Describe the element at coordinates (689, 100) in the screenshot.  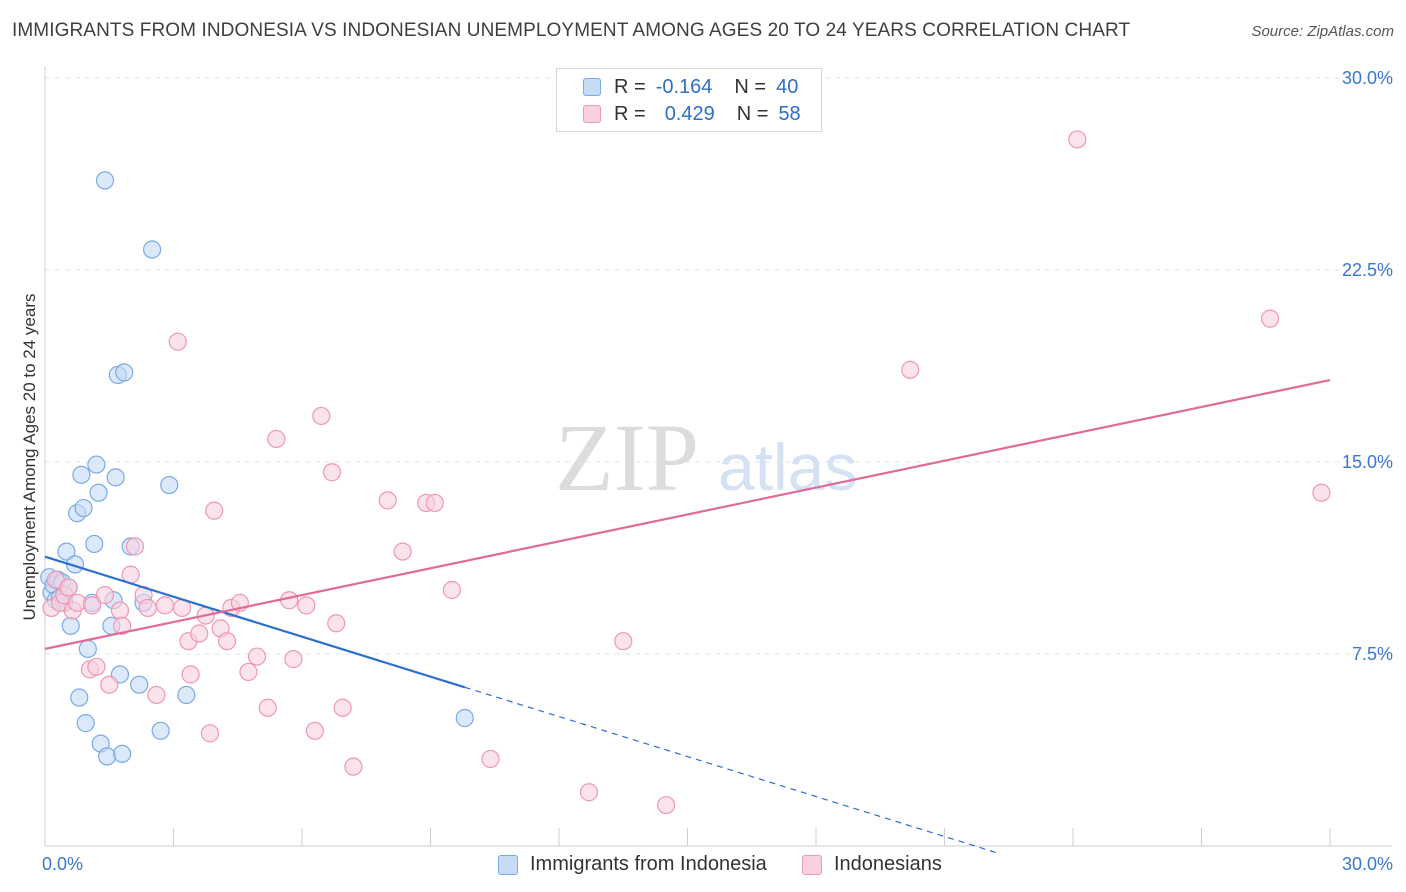
I see `correlation-legend: R = -0.164 N = 40 R = 0.429 N = 58` at that location.